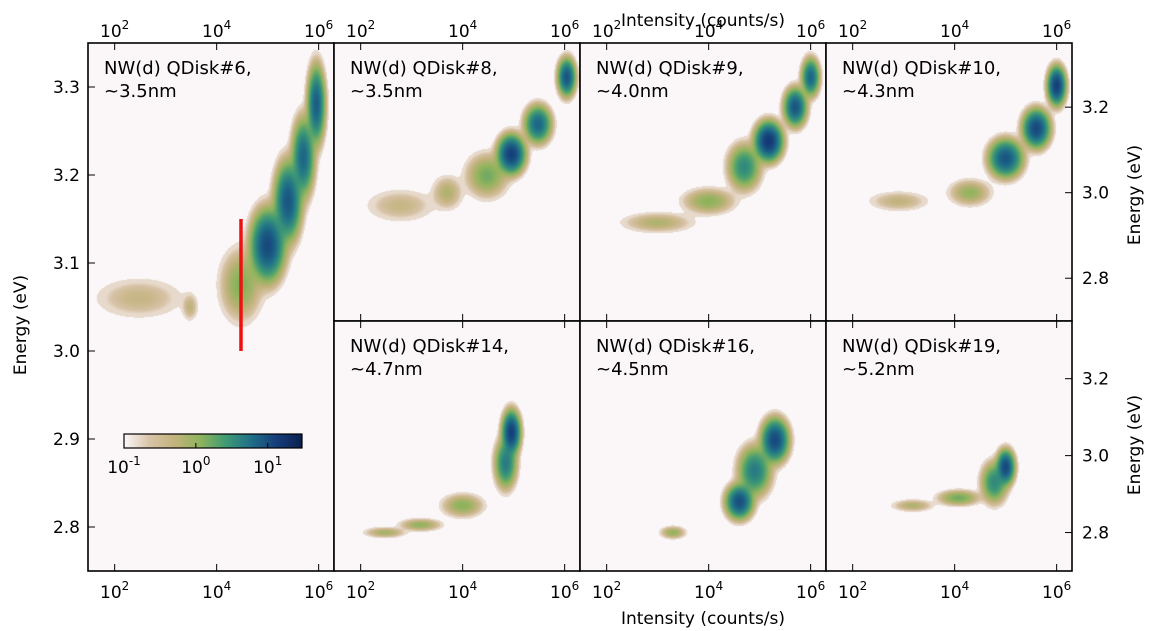 The height and width of the screenshot is (631, 1153). I want to click on y-axis-title-left: Energy (eV), so click(21, 325).